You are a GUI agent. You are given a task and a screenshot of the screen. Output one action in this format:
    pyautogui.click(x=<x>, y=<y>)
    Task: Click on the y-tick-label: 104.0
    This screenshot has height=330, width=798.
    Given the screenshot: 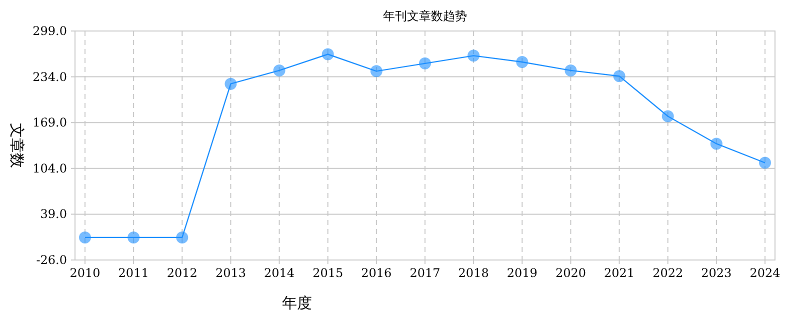 What is the action you would take?
    pyautogui.click(x=49, y=168)
    